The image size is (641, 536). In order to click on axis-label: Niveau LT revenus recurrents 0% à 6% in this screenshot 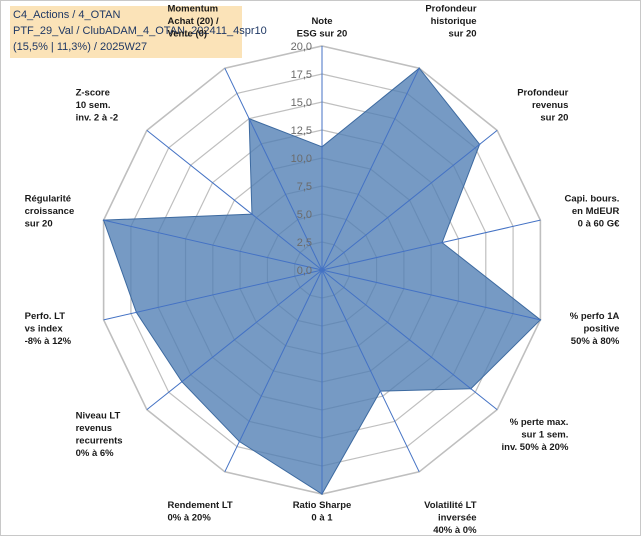, I will do `click(99, 435)`.